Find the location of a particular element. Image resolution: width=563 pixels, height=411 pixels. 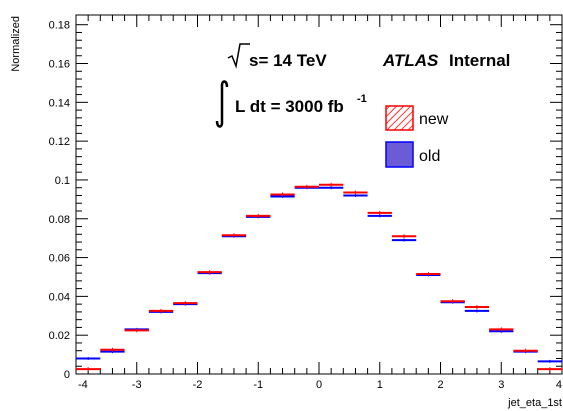

x-tick-label: -3 is located at coordinates (137, 385).